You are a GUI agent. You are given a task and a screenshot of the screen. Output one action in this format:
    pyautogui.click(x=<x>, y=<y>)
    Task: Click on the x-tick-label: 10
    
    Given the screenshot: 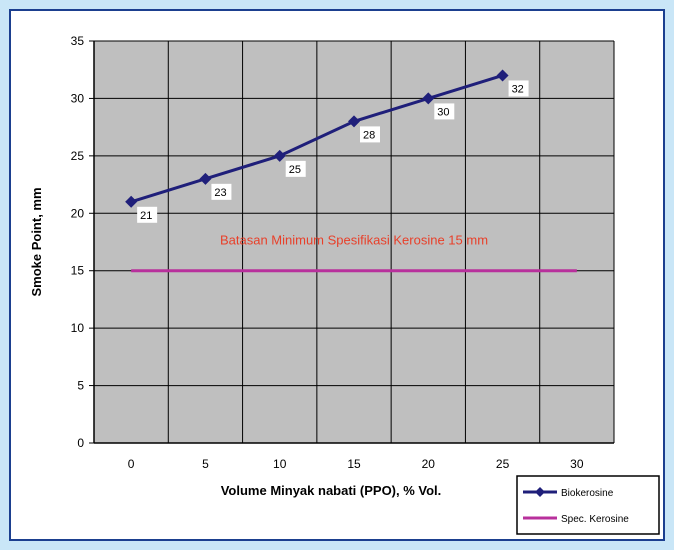 What is the action you would take?
    pyautogui.click(x=280, y=464)
    